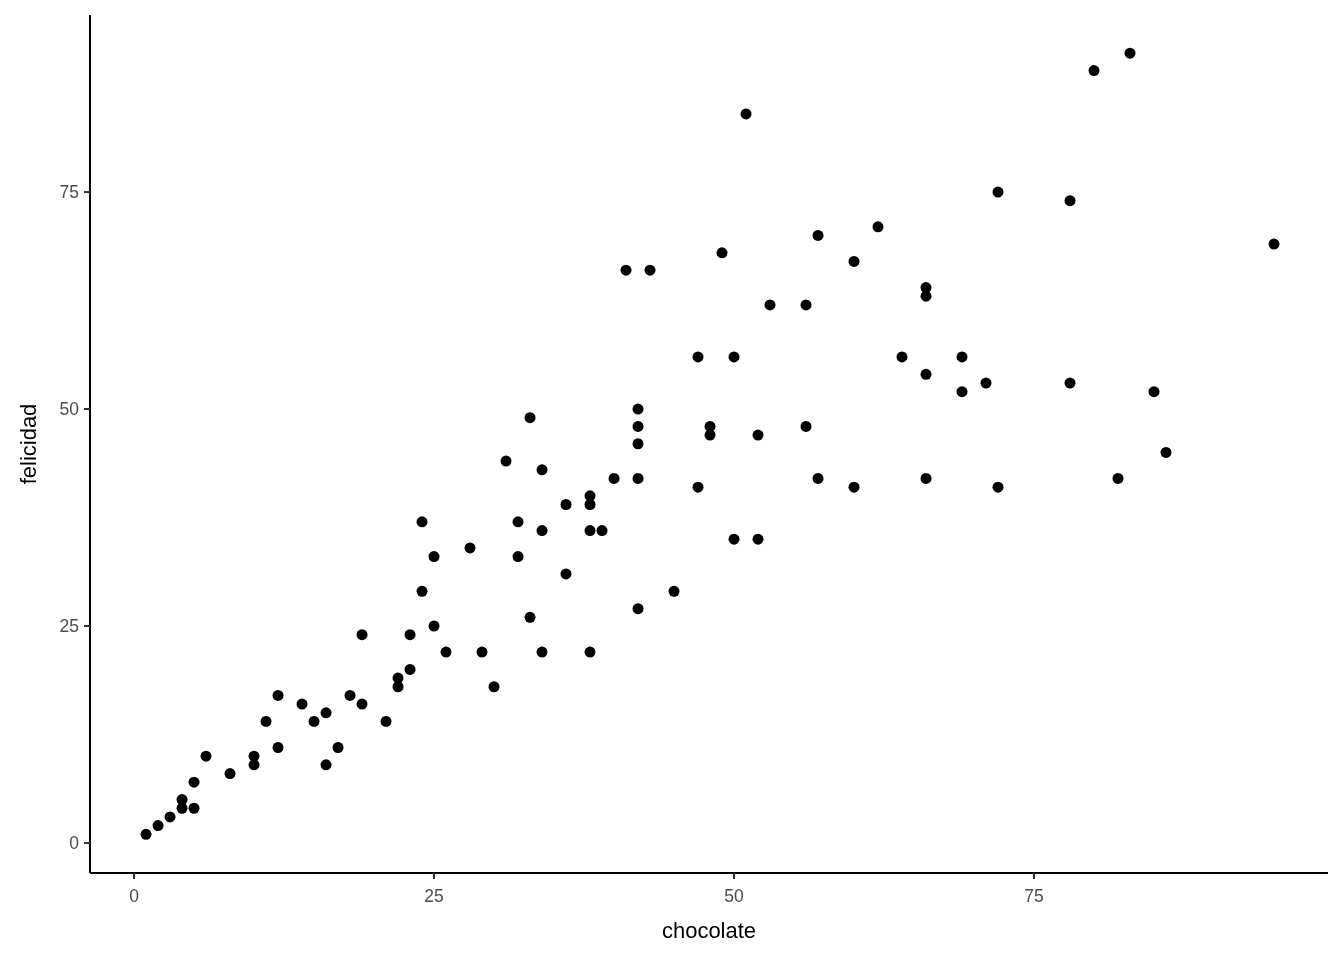 The width and height of the screenshot is (1344, 960). What do you see at coordinates (734, 896) in the screenshot?
I see `x-tick-label: 50` at bounding box center [734, 896].